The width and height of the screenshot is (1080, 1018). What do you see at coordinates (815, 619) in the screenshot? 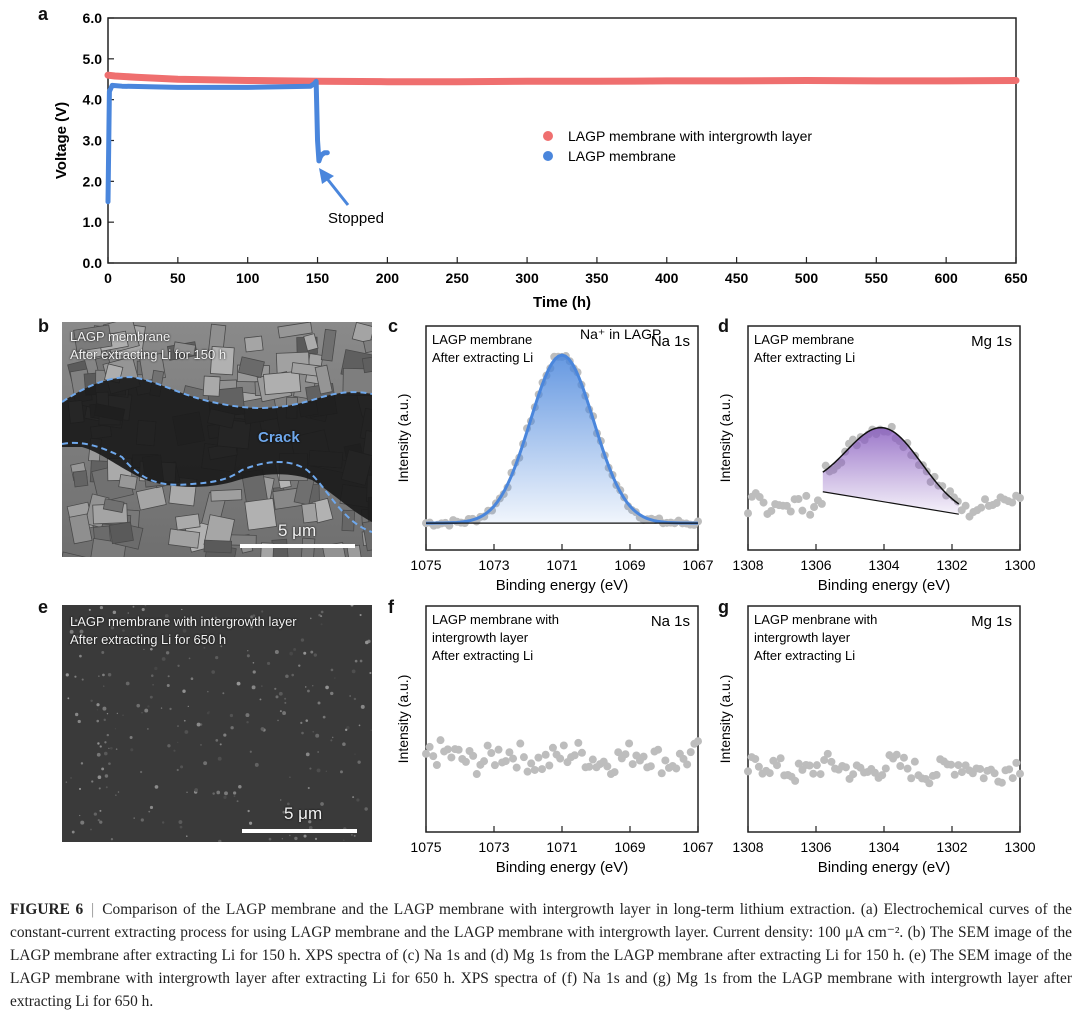
I see `panel-text-g: LAGP menbrane with` at bounding box center [815, 619].